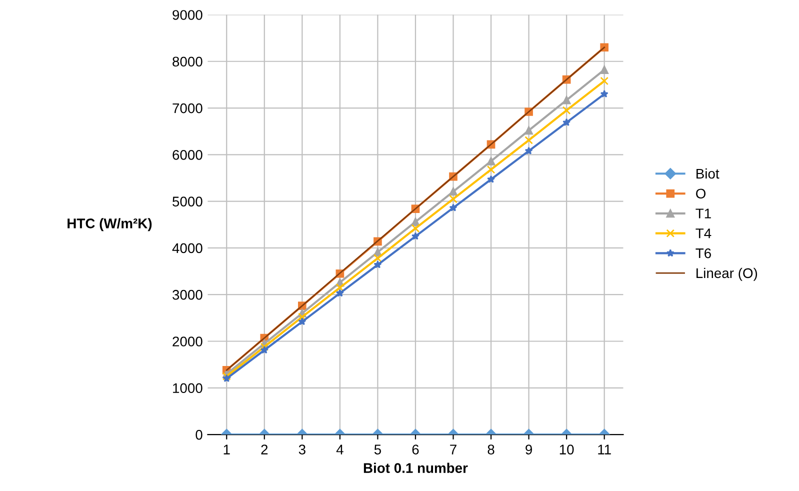  I want to click on x-tick-label: 1, so click(227, 449).